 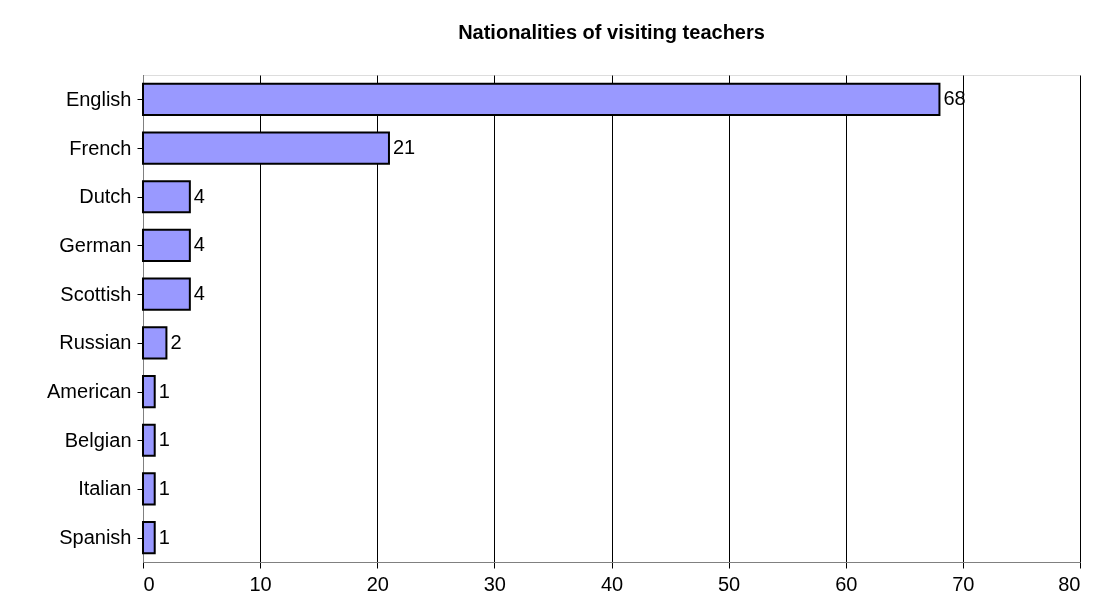 What do you see at coordinates (105, 488) in the screenshot?
I see `y-tick-label: Italian` at bounding box center [105, 488].